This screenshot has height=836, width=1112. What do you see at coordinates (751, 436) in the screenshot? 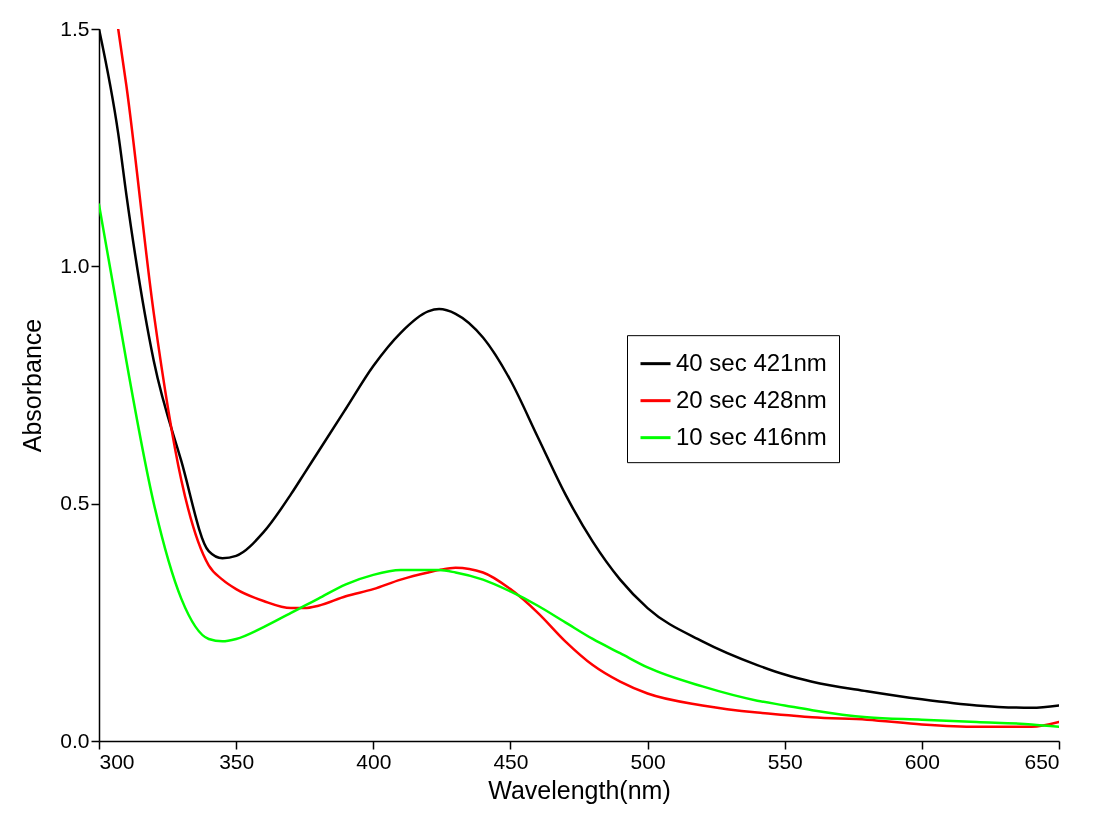
I see `legend-label: 10 sec 416nm` at bounding box center [751, 436].